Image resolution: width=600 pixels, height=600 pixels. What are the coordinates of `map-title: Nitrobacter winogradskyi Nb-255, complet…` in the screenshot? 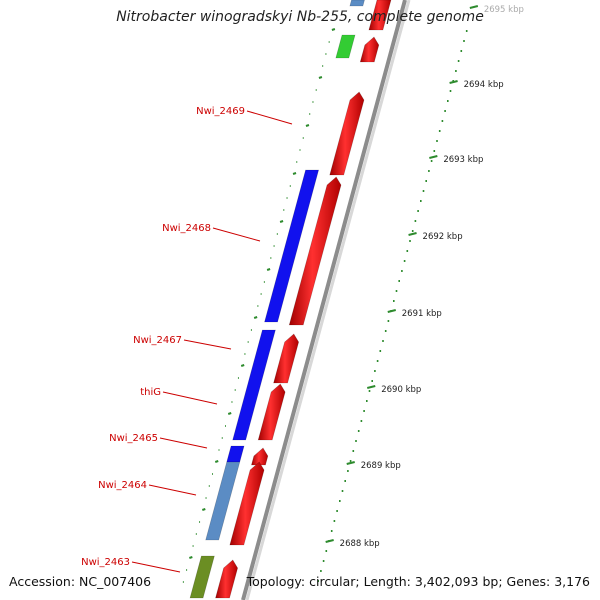 It's located at (300, 17).